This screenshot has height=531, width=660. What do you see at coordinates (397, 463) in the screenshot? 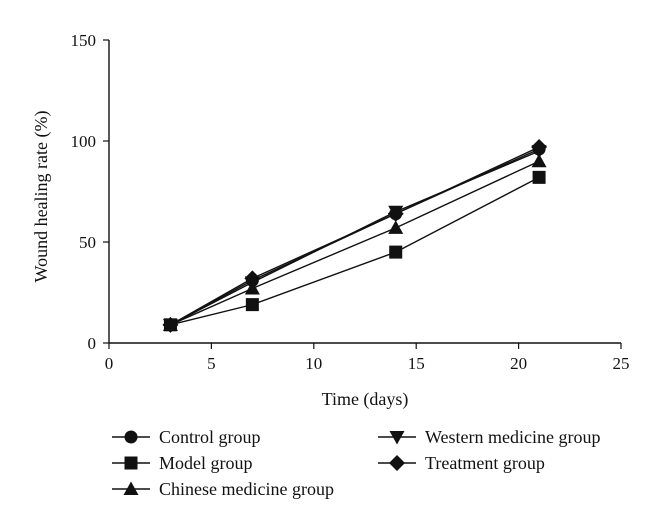
I see `legend-marker-diamond` at bounding box center [397, 463].